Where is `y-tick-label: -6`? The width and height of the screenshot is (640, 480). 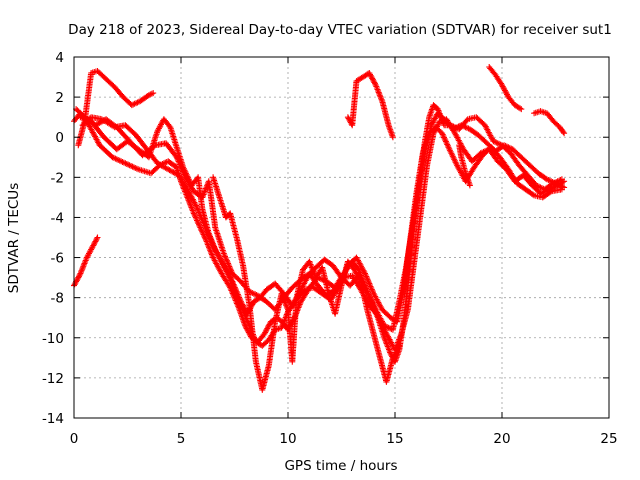
y-tick-label: -6 is located at coordinates (57, 259).